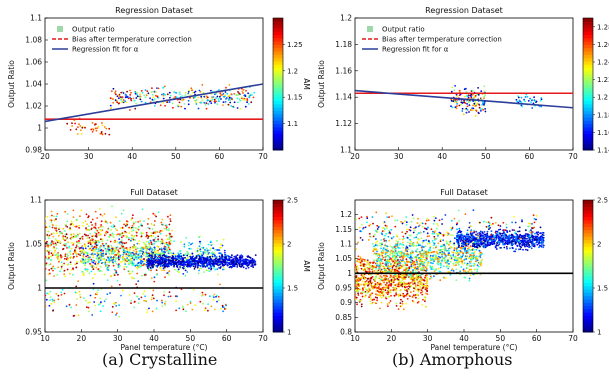  I want to click on x-tick-label: 50, so click(191, 338).